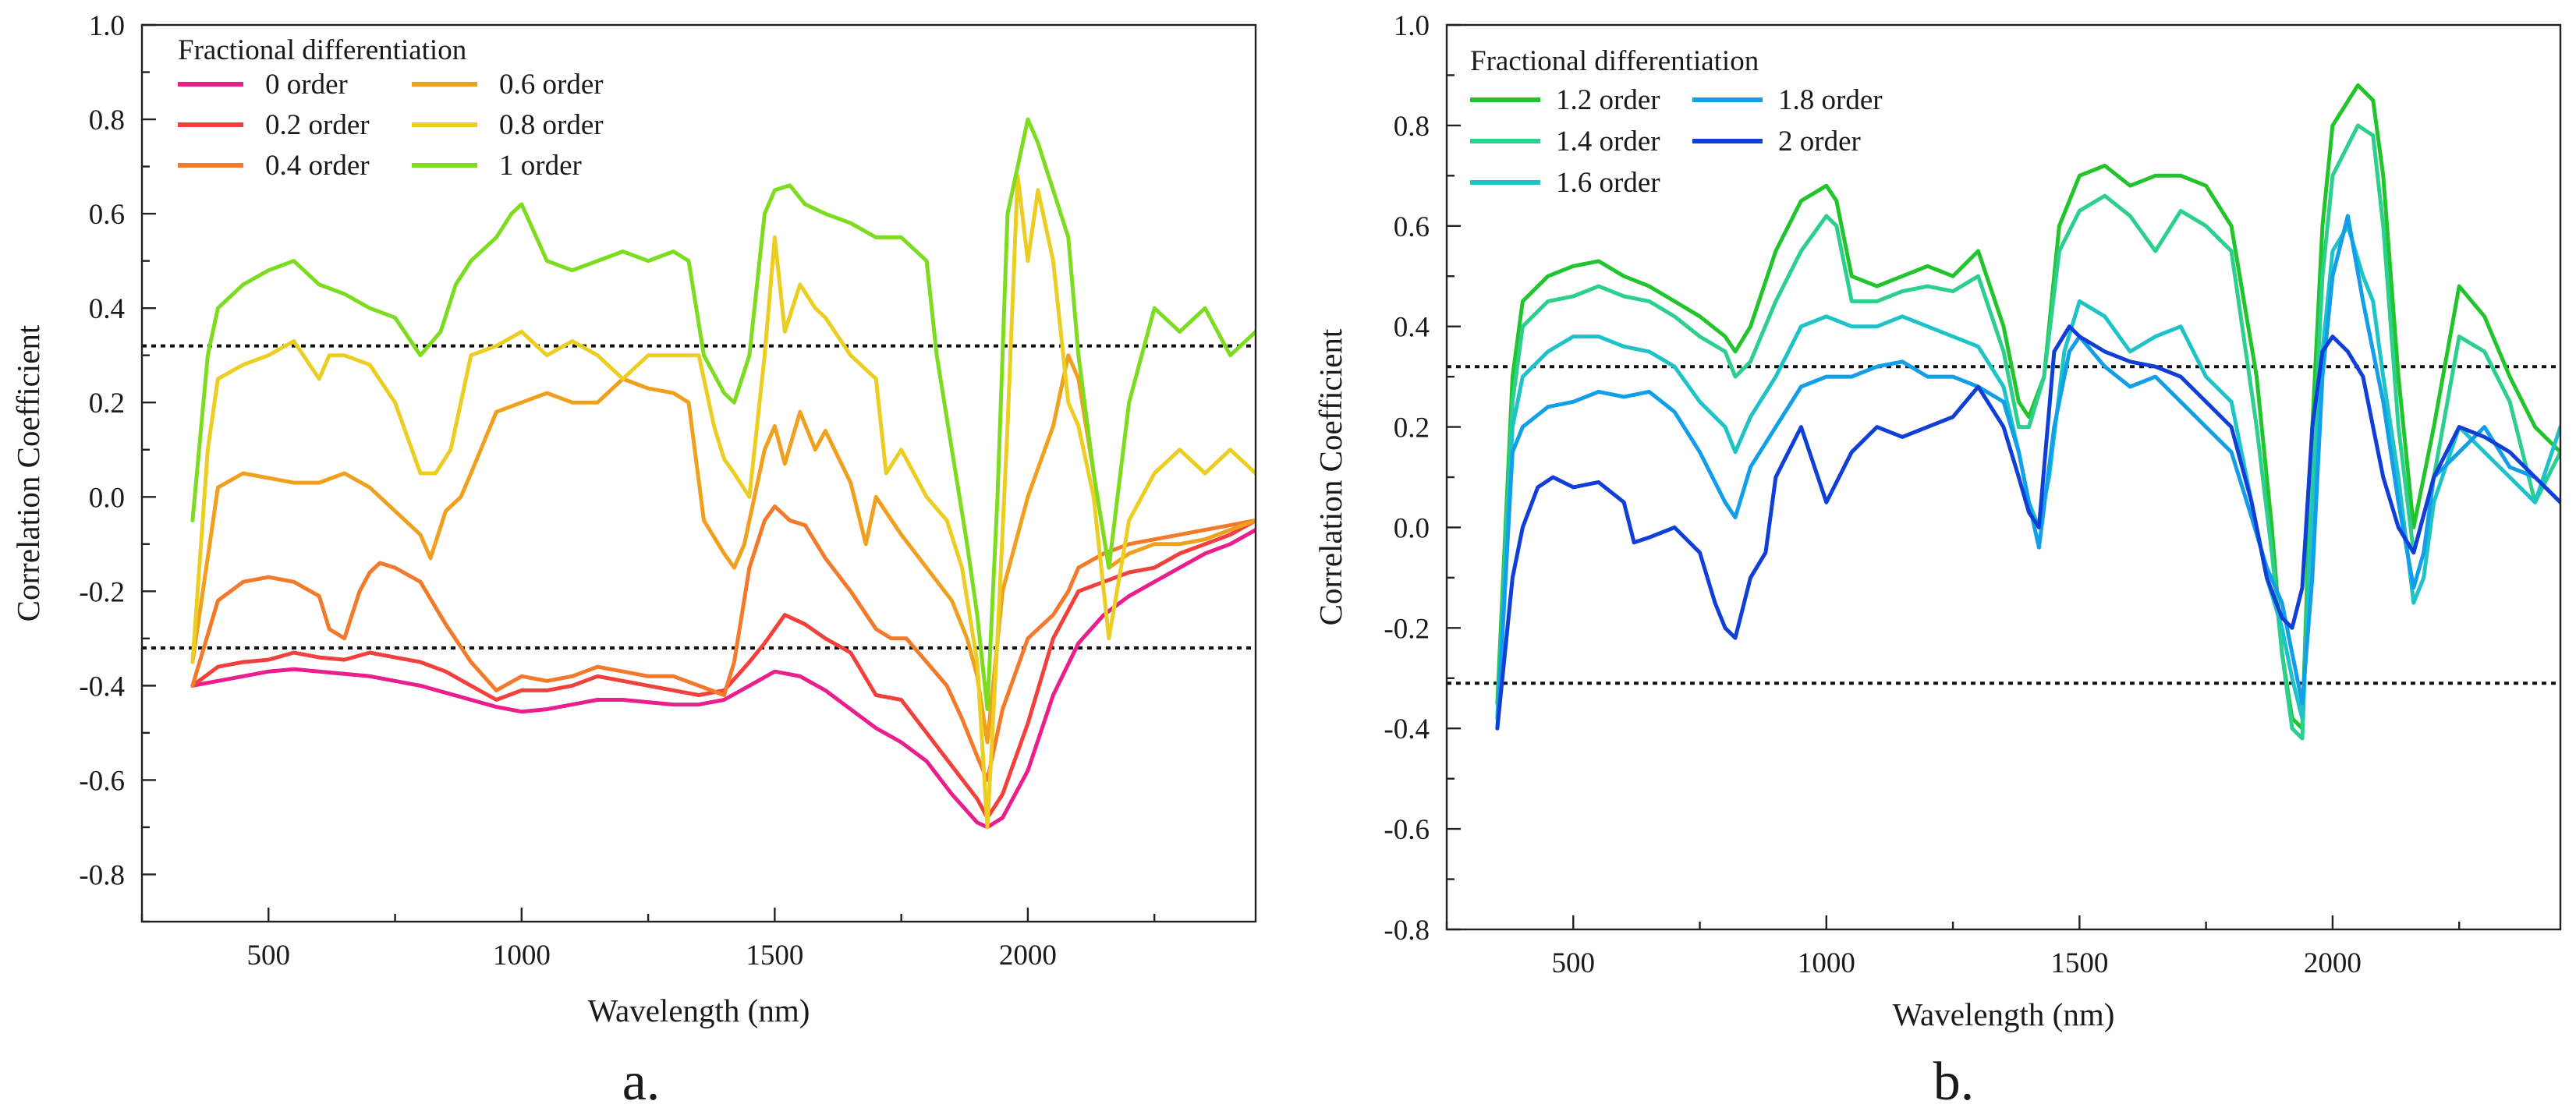  What do you see at coordinates (28, 472) in the screenshot?
I see `panel-a-y-axis-title: Correlation Coefficient` at bounding box center [28, 472].